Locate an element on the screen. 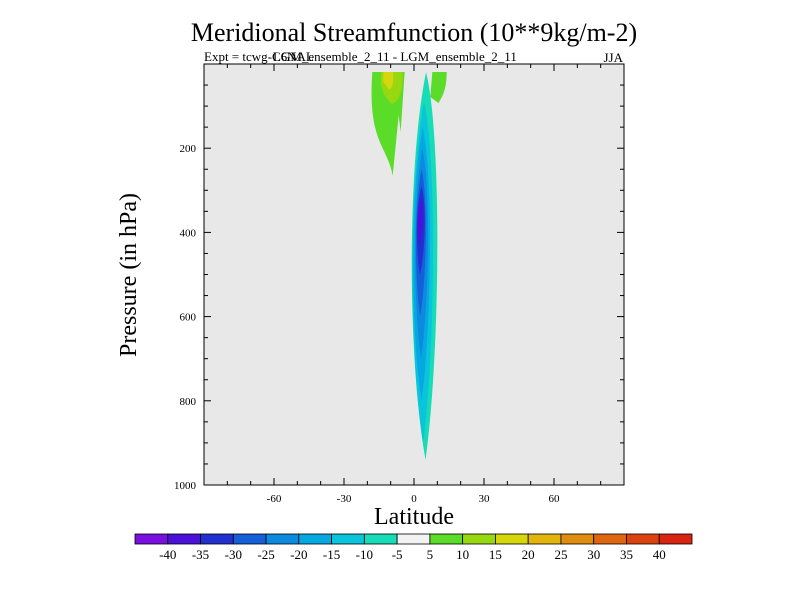 The width and height of the screenshot is (800, 600). colorbar-label: 5 is located at coordinates (430, 554).